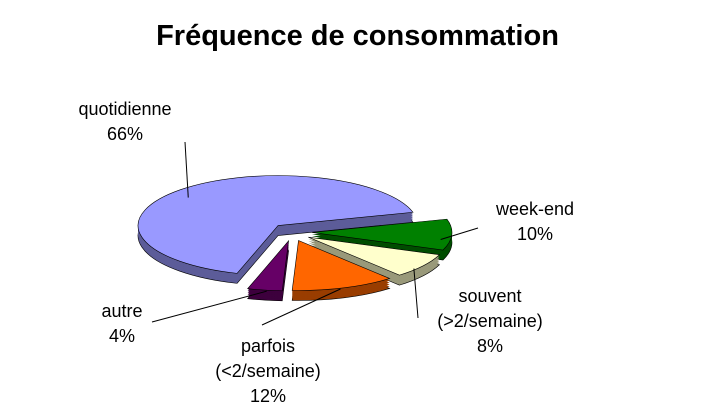 The height and width of the screenshot is (412, 715). I want to click on data-label: autre 4%, so click(122, 324).